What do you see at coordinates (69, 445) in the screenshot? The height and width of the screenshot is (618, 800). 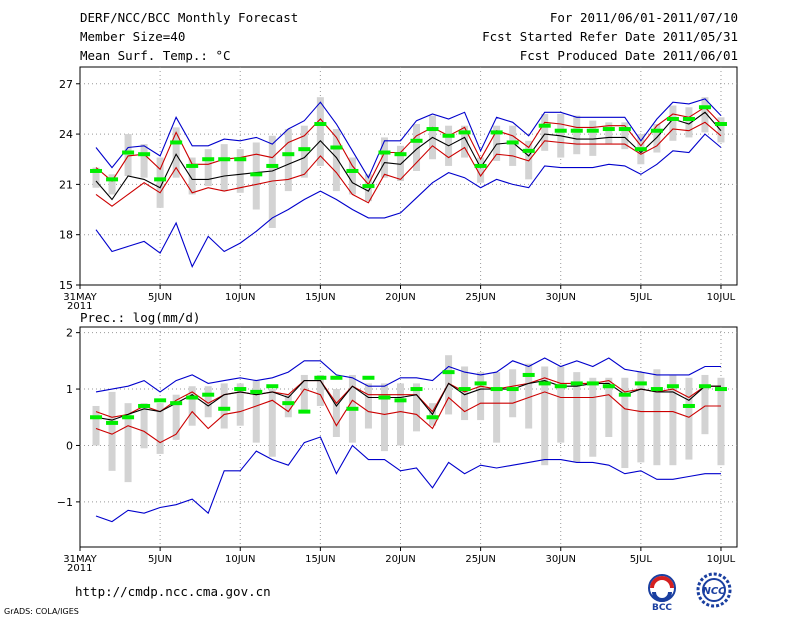 I see `y-tick-label: 0` at bounding box center [69, 445].